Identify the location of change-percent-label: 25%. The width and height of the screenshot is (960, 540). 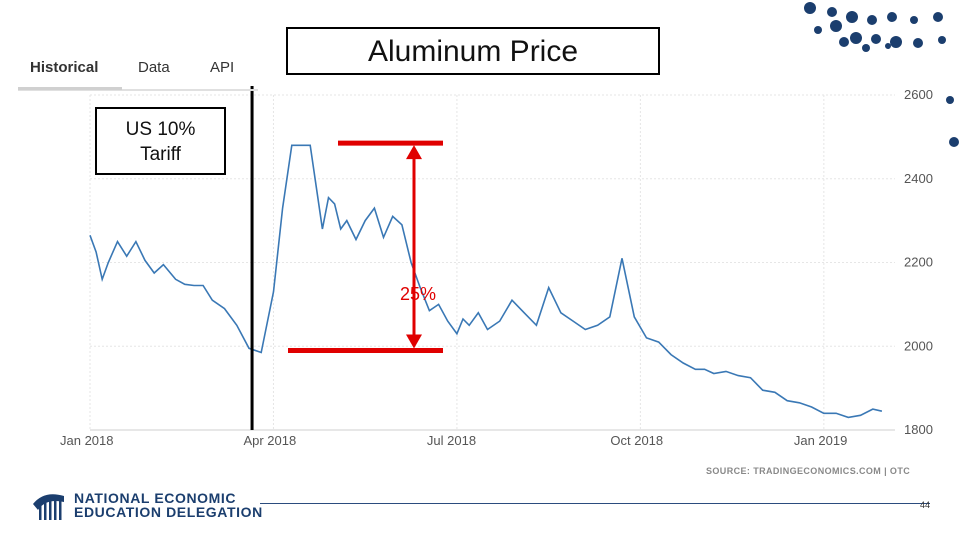
(418, 294).